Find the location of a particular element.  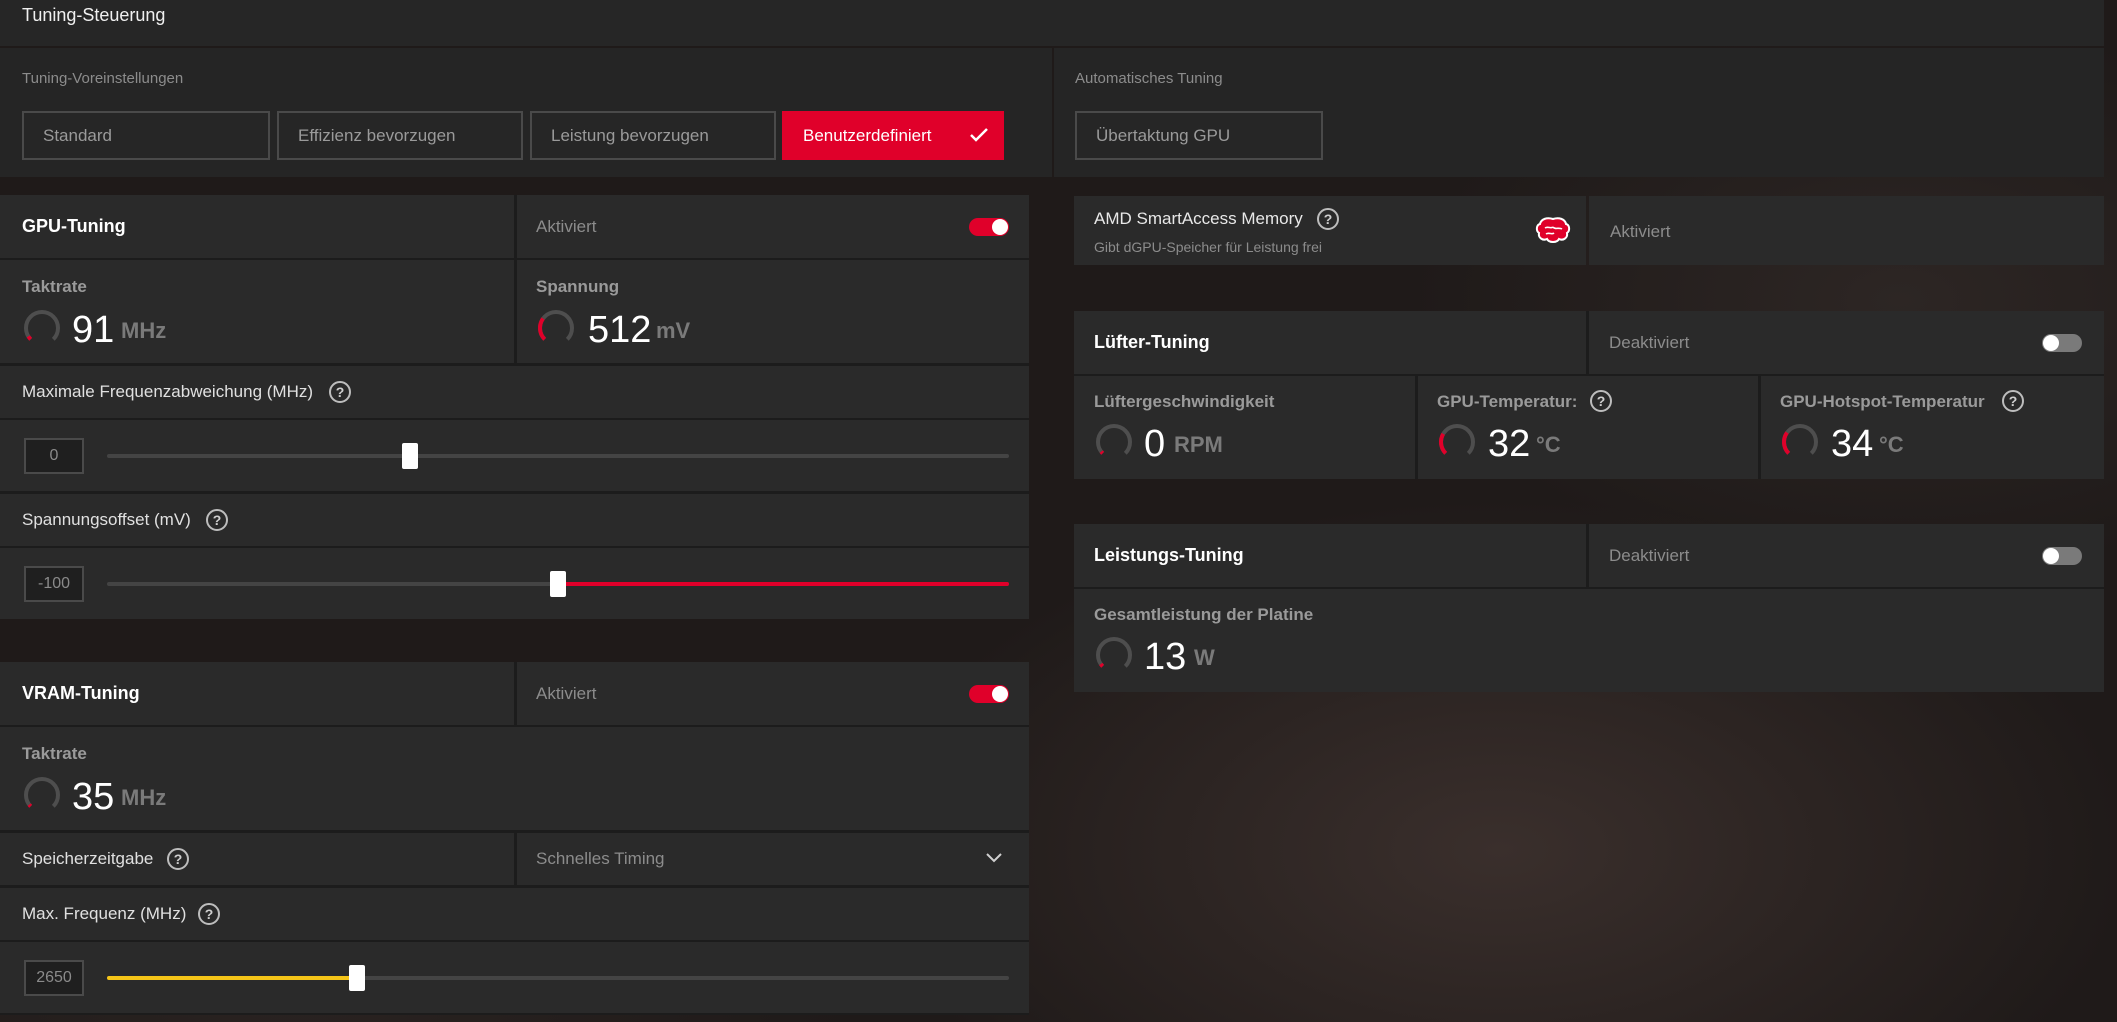

gpu-tuning-title-cell: GPU-Tuning is located at coordinates (257, 226).